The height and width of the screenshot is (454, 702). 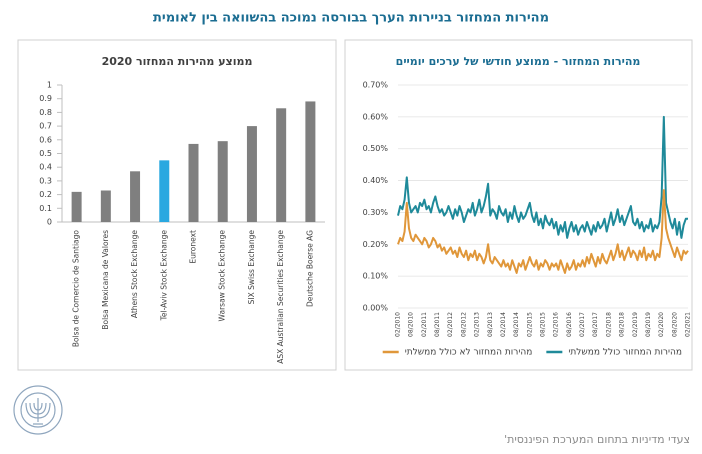 What do you see at coordinates (45, 153) in the screenshot?
I see `y-tick-label: 0.5` at bounding box center [45, 153].